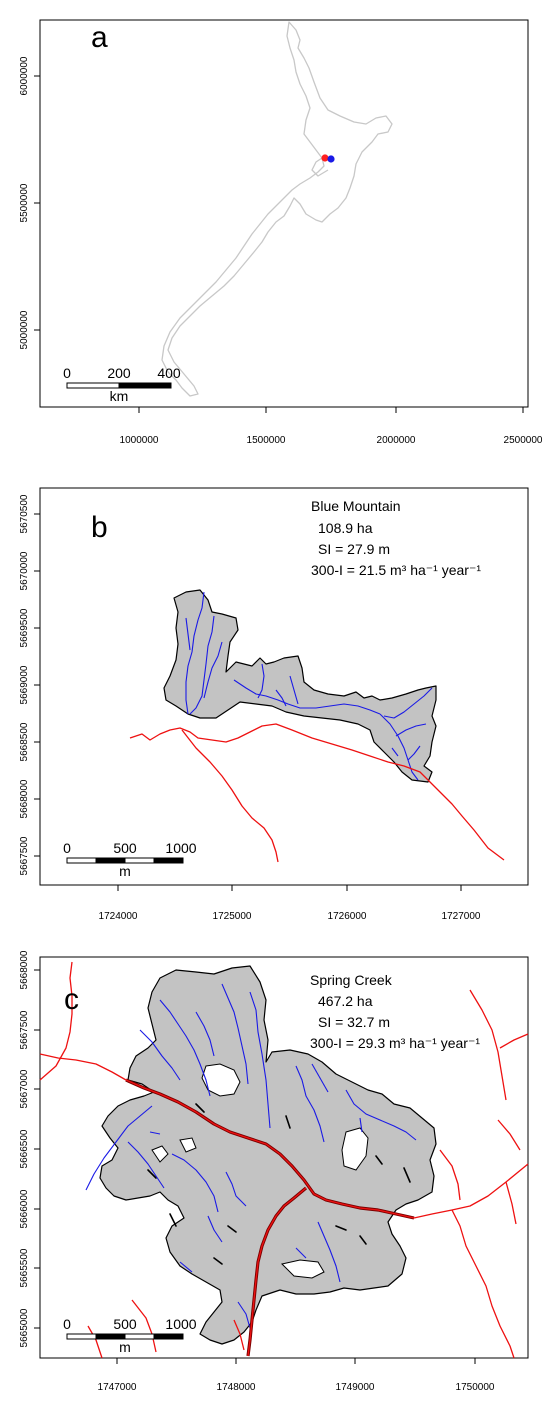 Image resolution: width=550 pixels, height=1404 pixels. I want to click on panel-b-scalebar-unit: m, so click(125, 871).